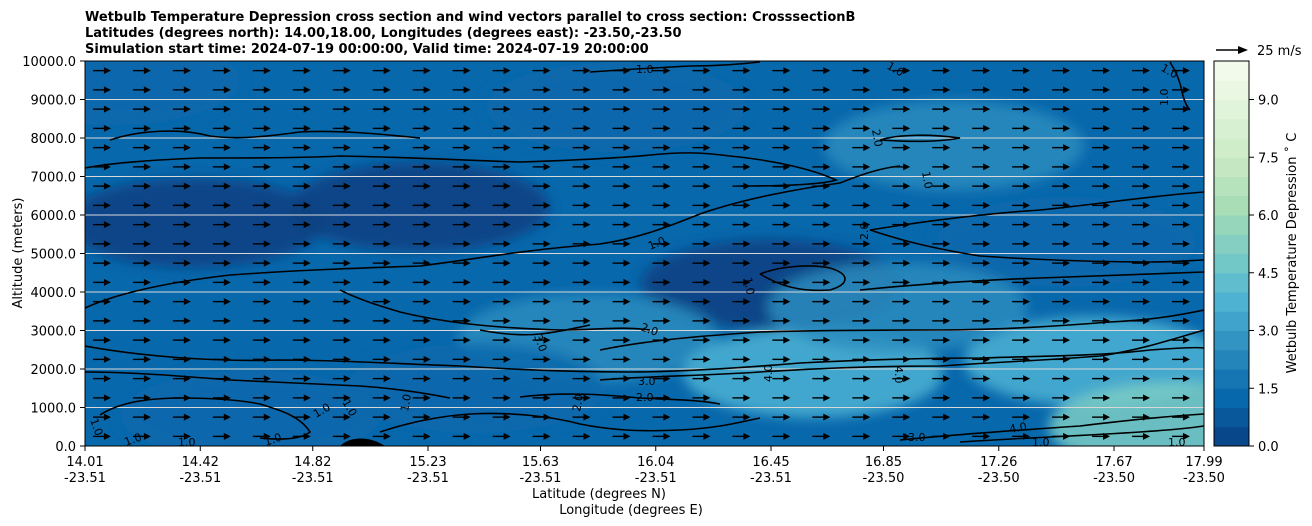 The width and height of the screenshot is (1312, 526). What do you see at coordinates (1268, 274) in the screenshot?
I see `colorbar-tick-label: 4.5` at bounding box center [1268, 274].